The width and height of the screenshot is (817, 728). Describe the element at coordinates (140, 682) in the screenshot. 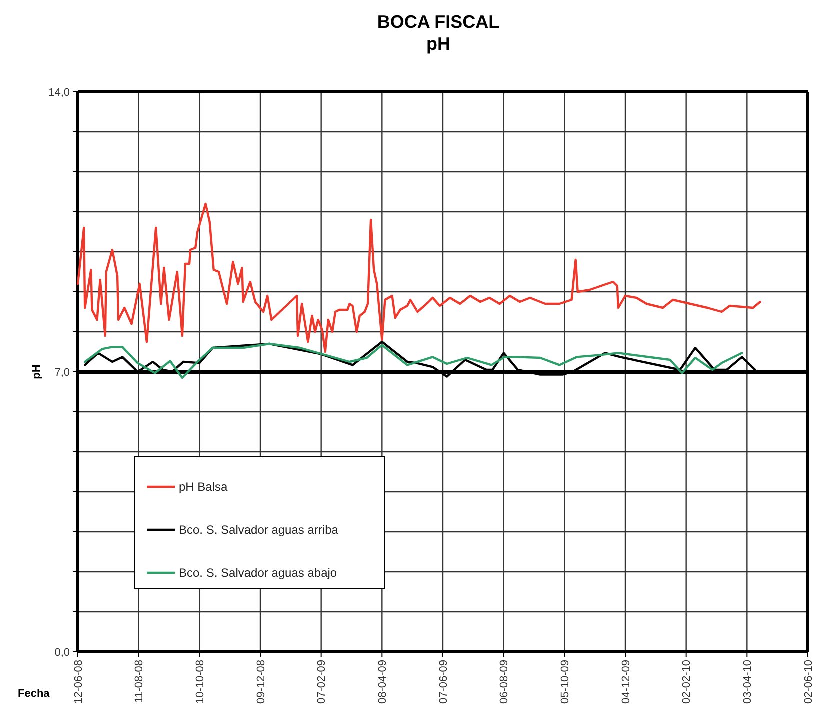

I see `x-tick-label: 11-08-08` at that location.